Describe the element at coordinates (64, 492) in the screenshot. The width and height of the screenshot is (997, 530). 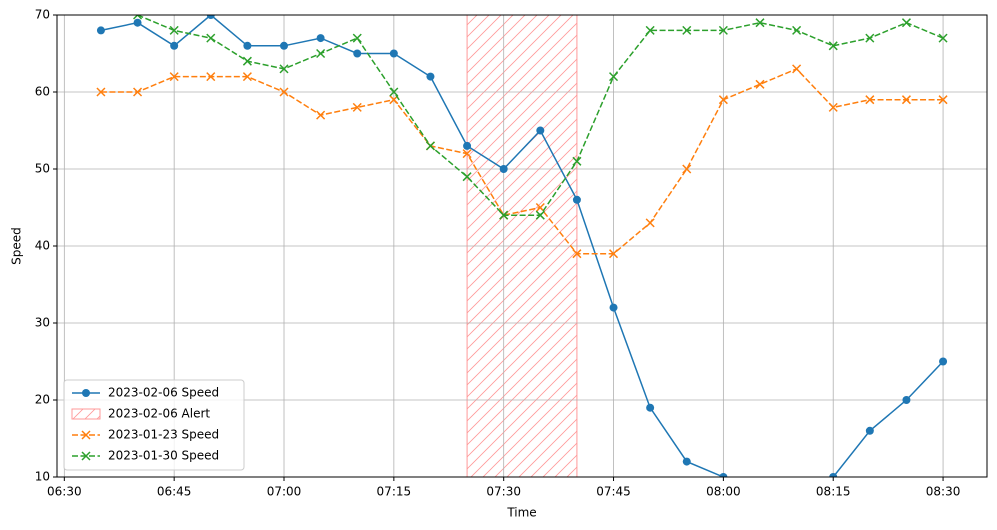
I see `x-tick-label: 06:30` at that location.